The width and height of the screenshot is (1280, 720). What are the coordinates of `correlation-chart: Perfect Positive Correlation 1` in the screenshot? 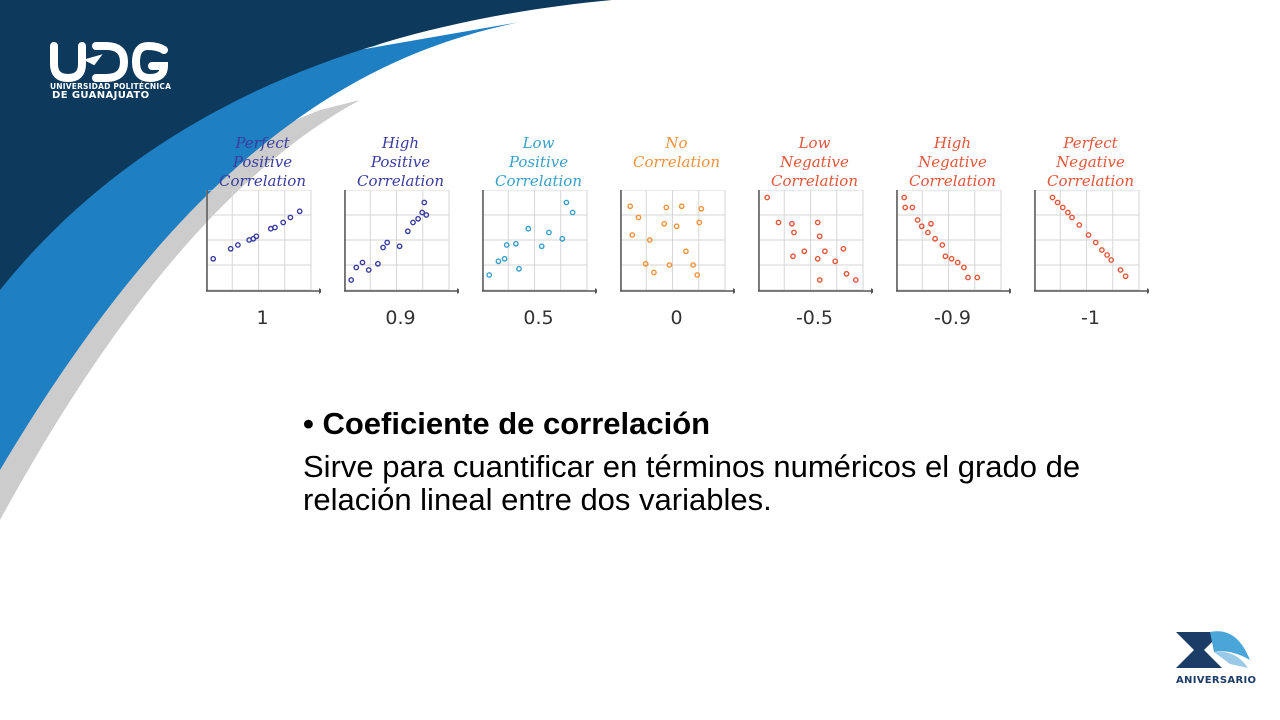 It's located at (262, 229).